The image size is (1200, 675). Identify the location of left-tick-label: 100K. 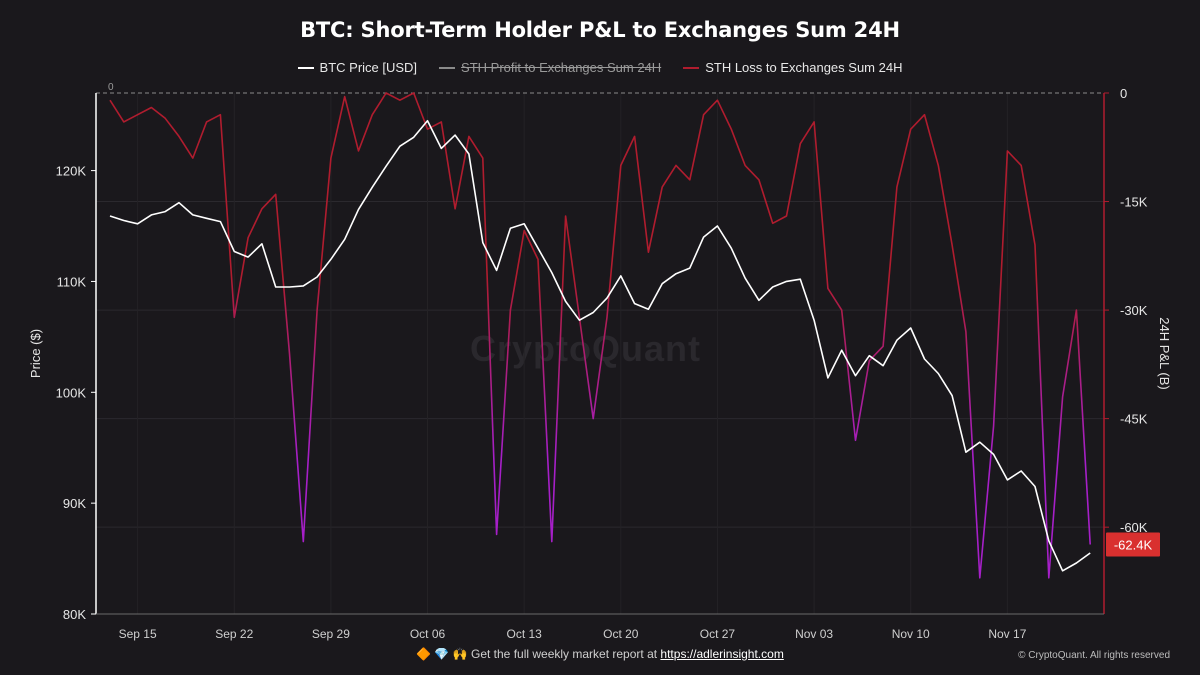
(71, 392).